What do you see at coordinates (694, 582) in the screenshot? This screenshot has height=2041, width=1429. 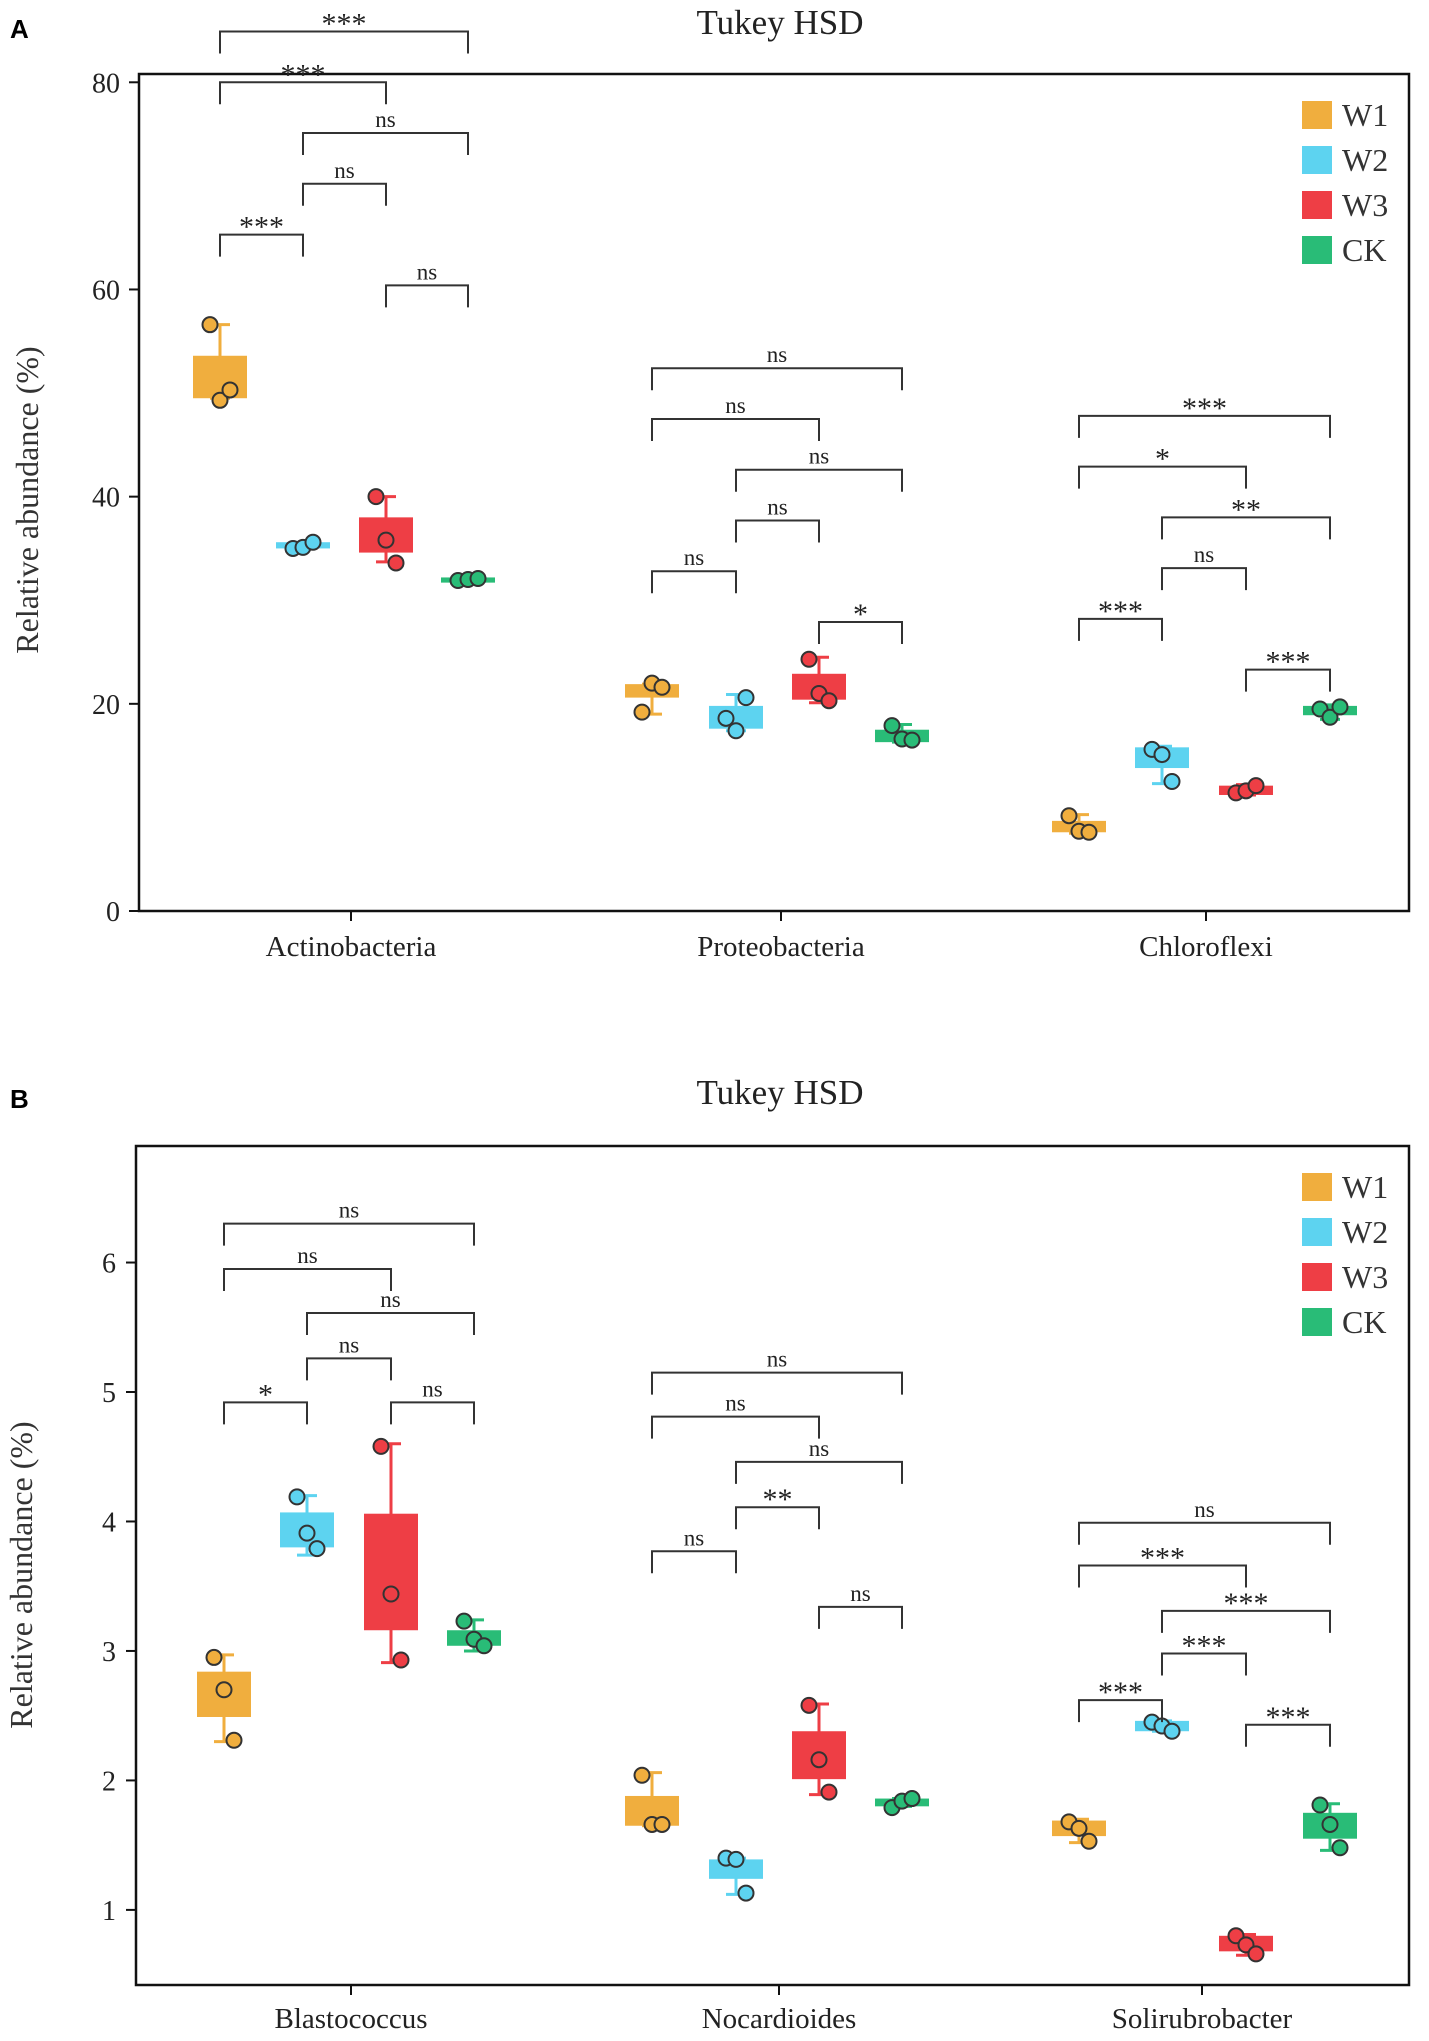 I see `significance-bracket-proteobacteria-w1-vs-w2` at bounding box center [694, 582].